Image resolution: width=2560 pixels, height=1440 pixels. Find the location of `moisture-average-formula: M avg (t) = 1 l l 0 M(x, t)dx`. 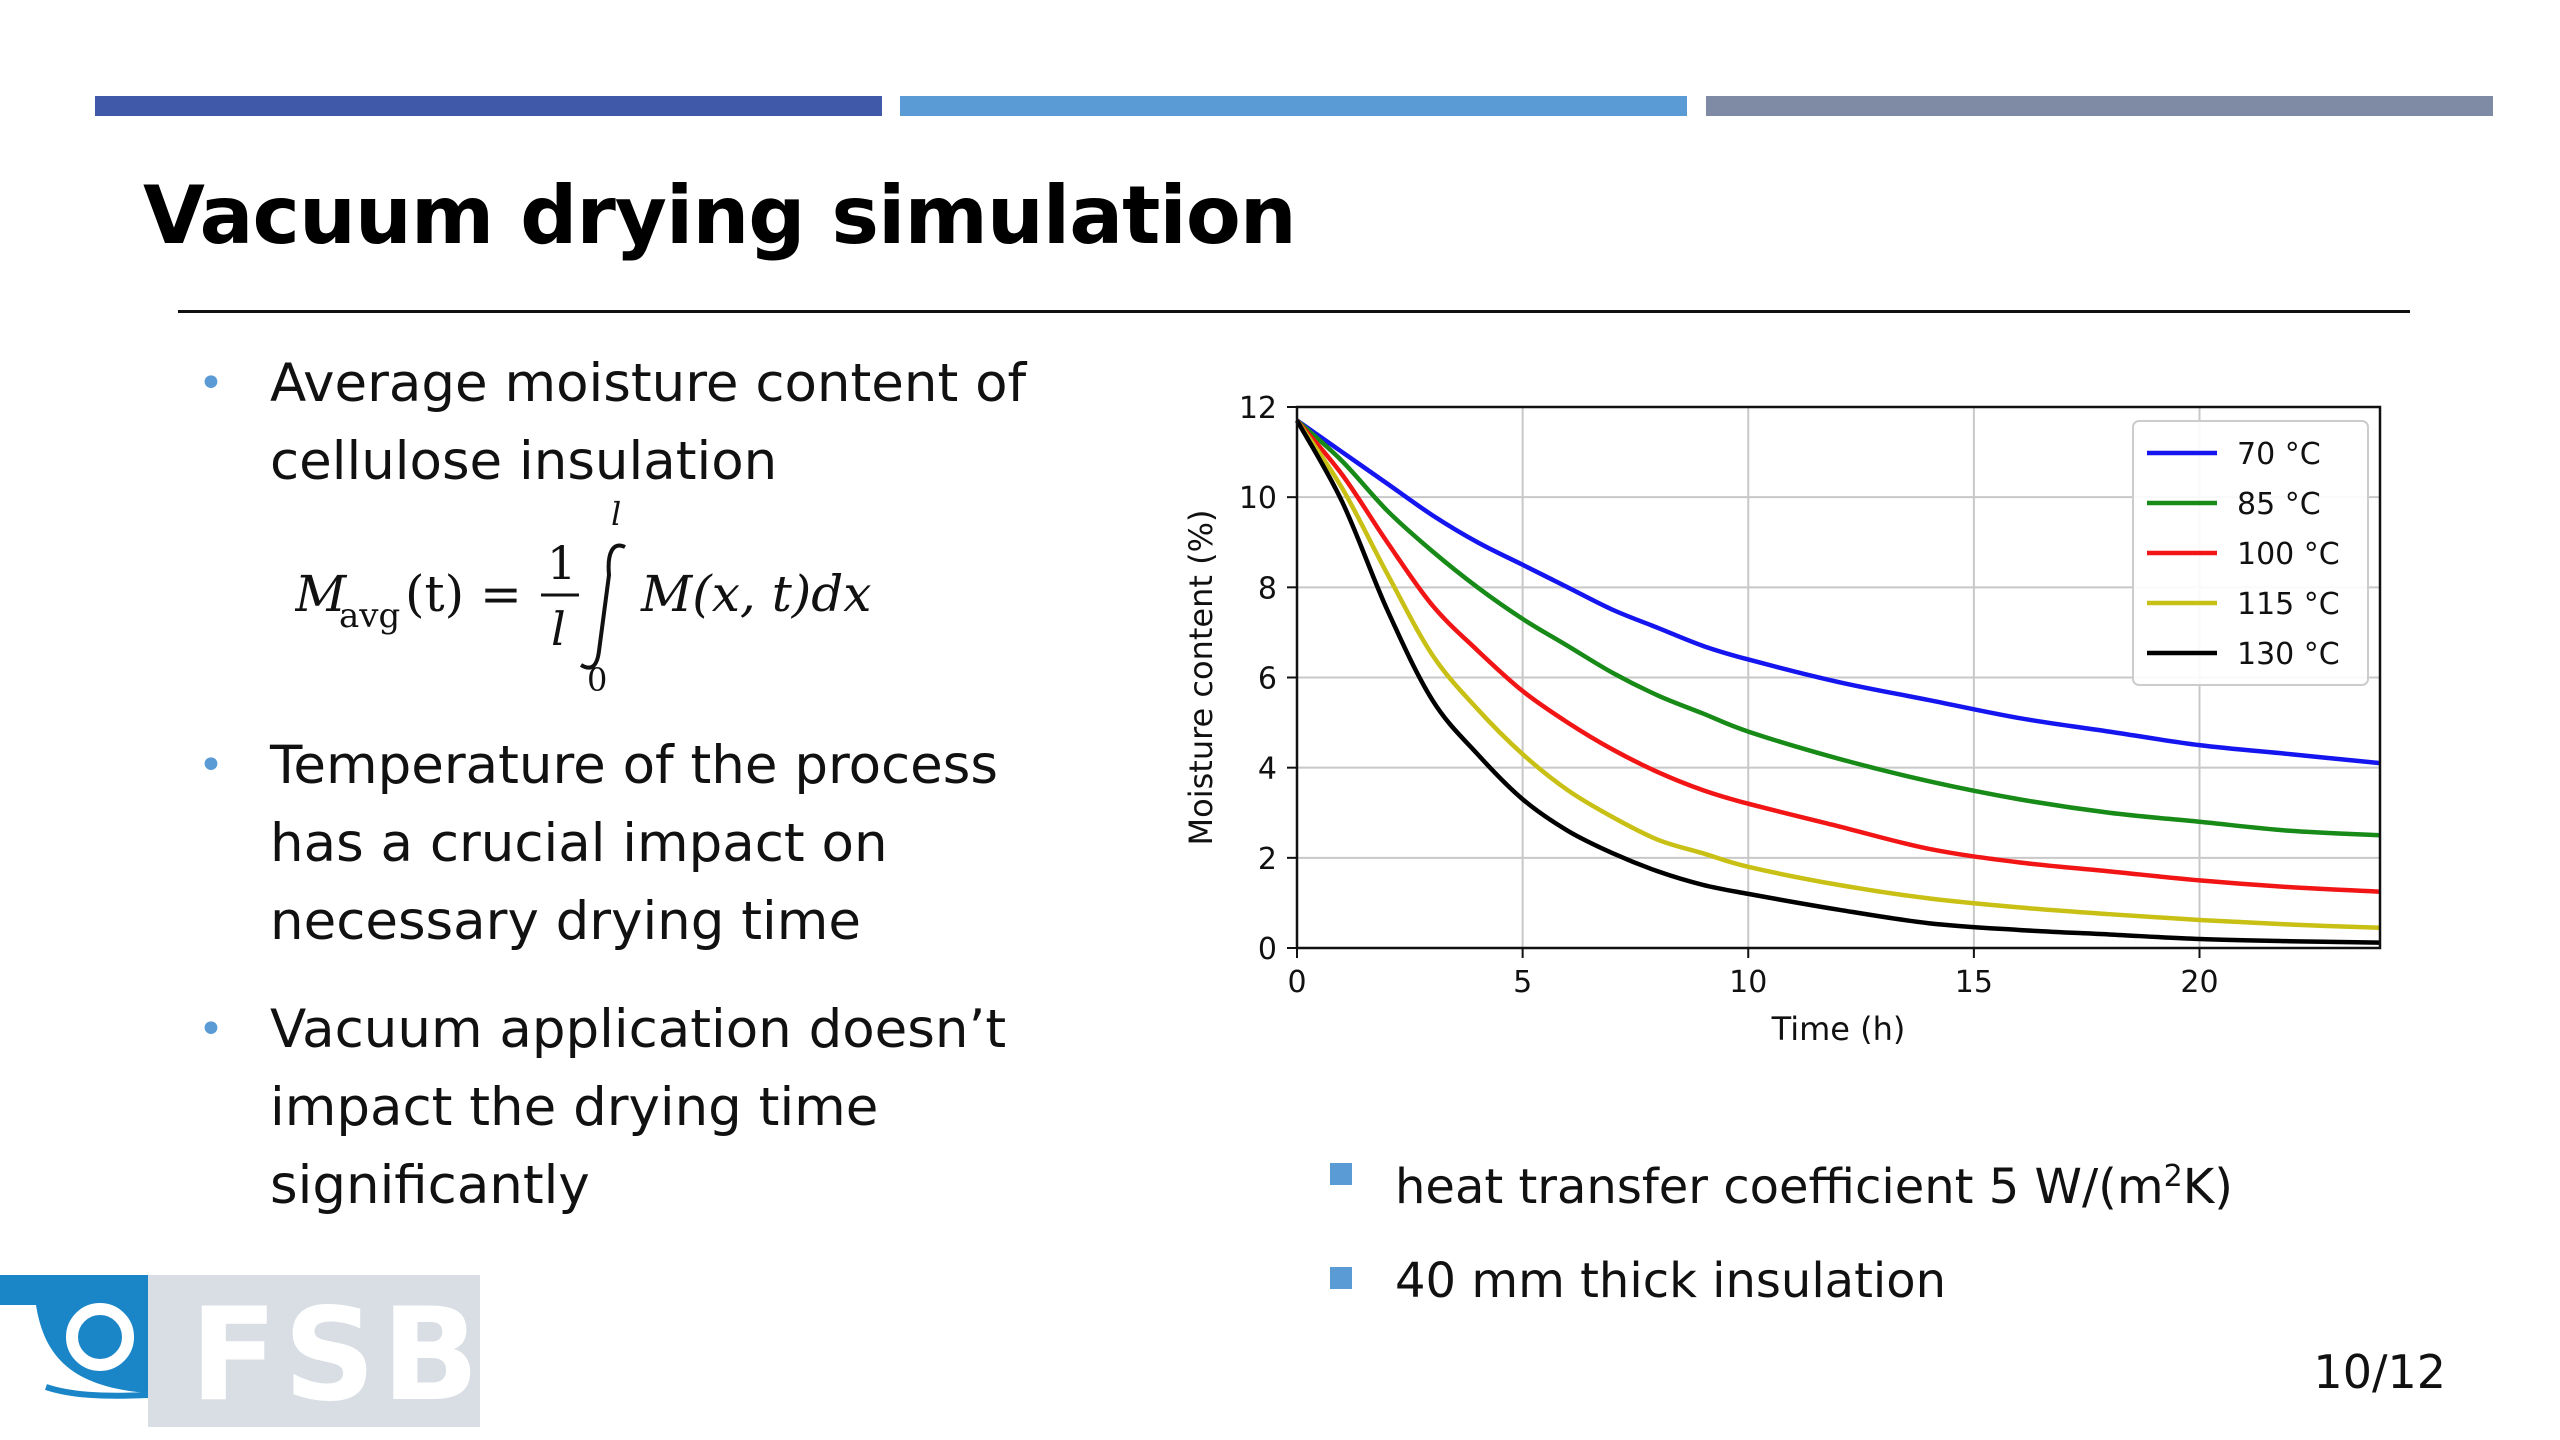

moisture-average-formula: M avg (t) = 1 l l 0 M(x, t)dx is located at coordinates (583, 597).